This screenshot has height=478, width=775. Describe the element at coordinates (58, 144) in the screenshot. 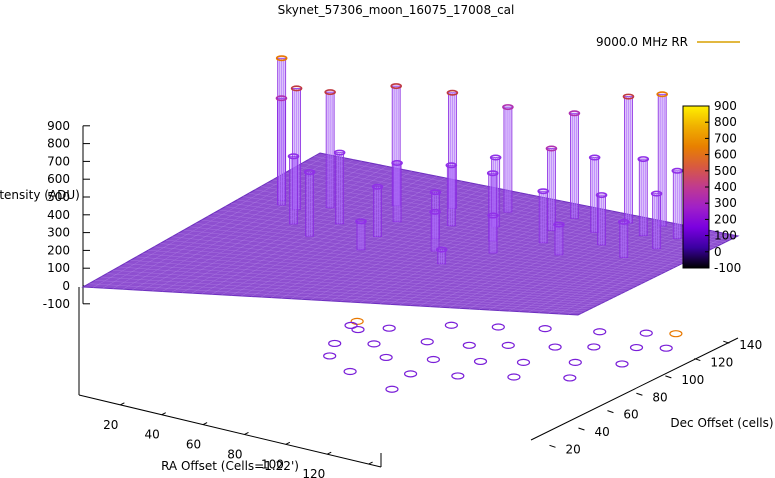

I see `z-axis-tick-label: 800` at that location.